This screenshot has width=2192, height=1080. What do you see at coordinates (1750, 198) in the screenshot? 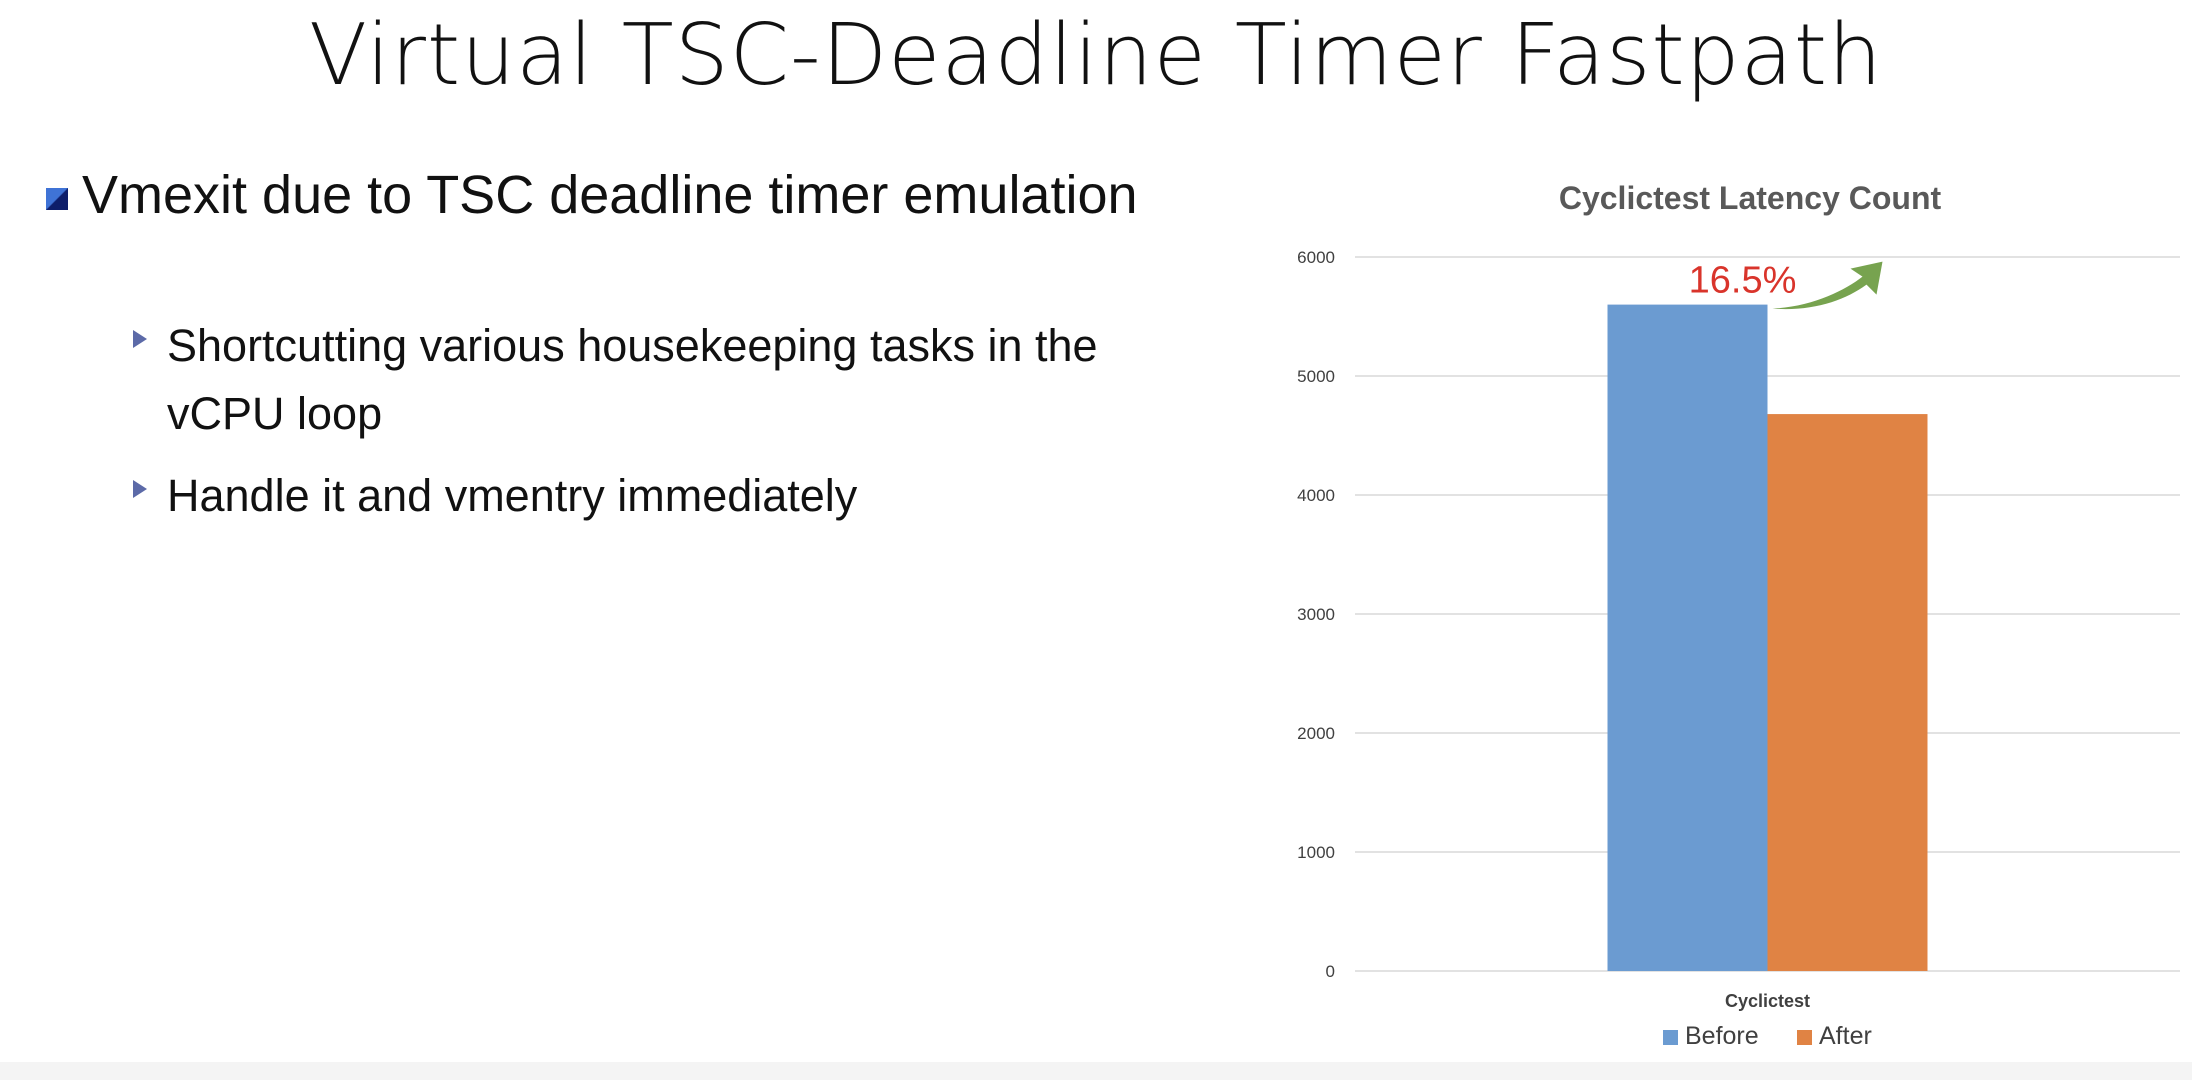
I see `chart-title: Cyclictest Latency Count` at bounding box center [1750, 198].